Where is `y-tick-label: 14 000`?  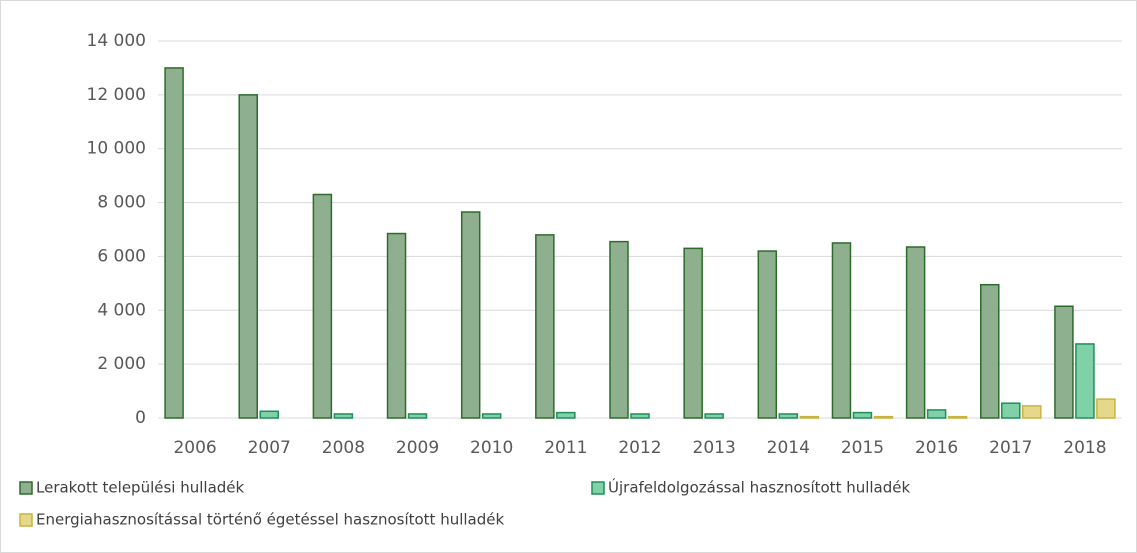
y-tick-label: 14 000 is located at coordinates (116, 41).